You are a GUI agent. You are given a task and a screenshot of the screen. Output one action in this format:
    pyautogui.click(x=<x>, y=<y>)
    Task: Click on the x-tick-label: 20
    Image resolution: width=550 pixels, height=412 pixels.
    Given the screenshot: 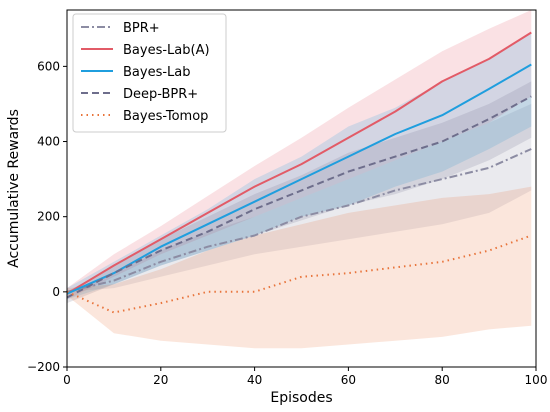 What is the action you would take?
    pyautogui.click(x=160, y=380)
    